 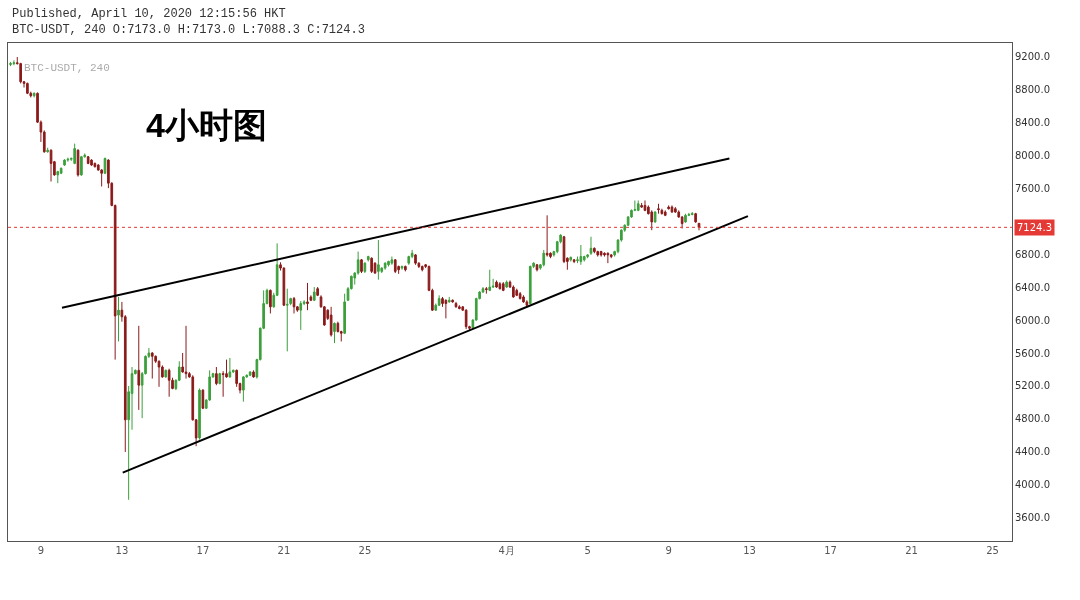 What do you see at coordinates (506, 550) in the screenshot?
I see `x-tick-label: 4月` at bounding box center [506, 550].